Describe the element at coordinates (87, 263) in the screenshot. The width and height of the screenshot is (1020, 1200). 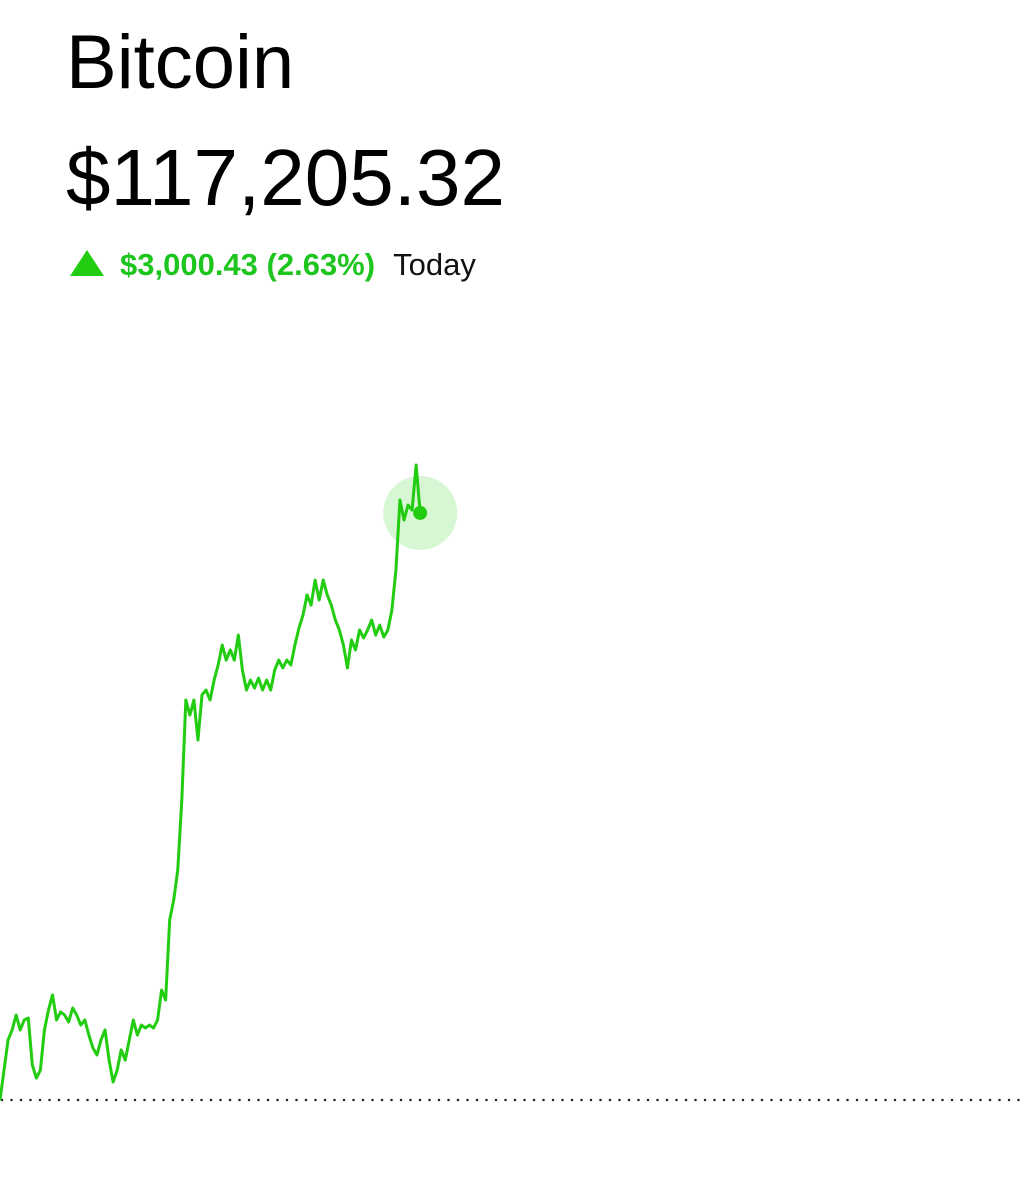
I see `up-arrow-icon` at that location.